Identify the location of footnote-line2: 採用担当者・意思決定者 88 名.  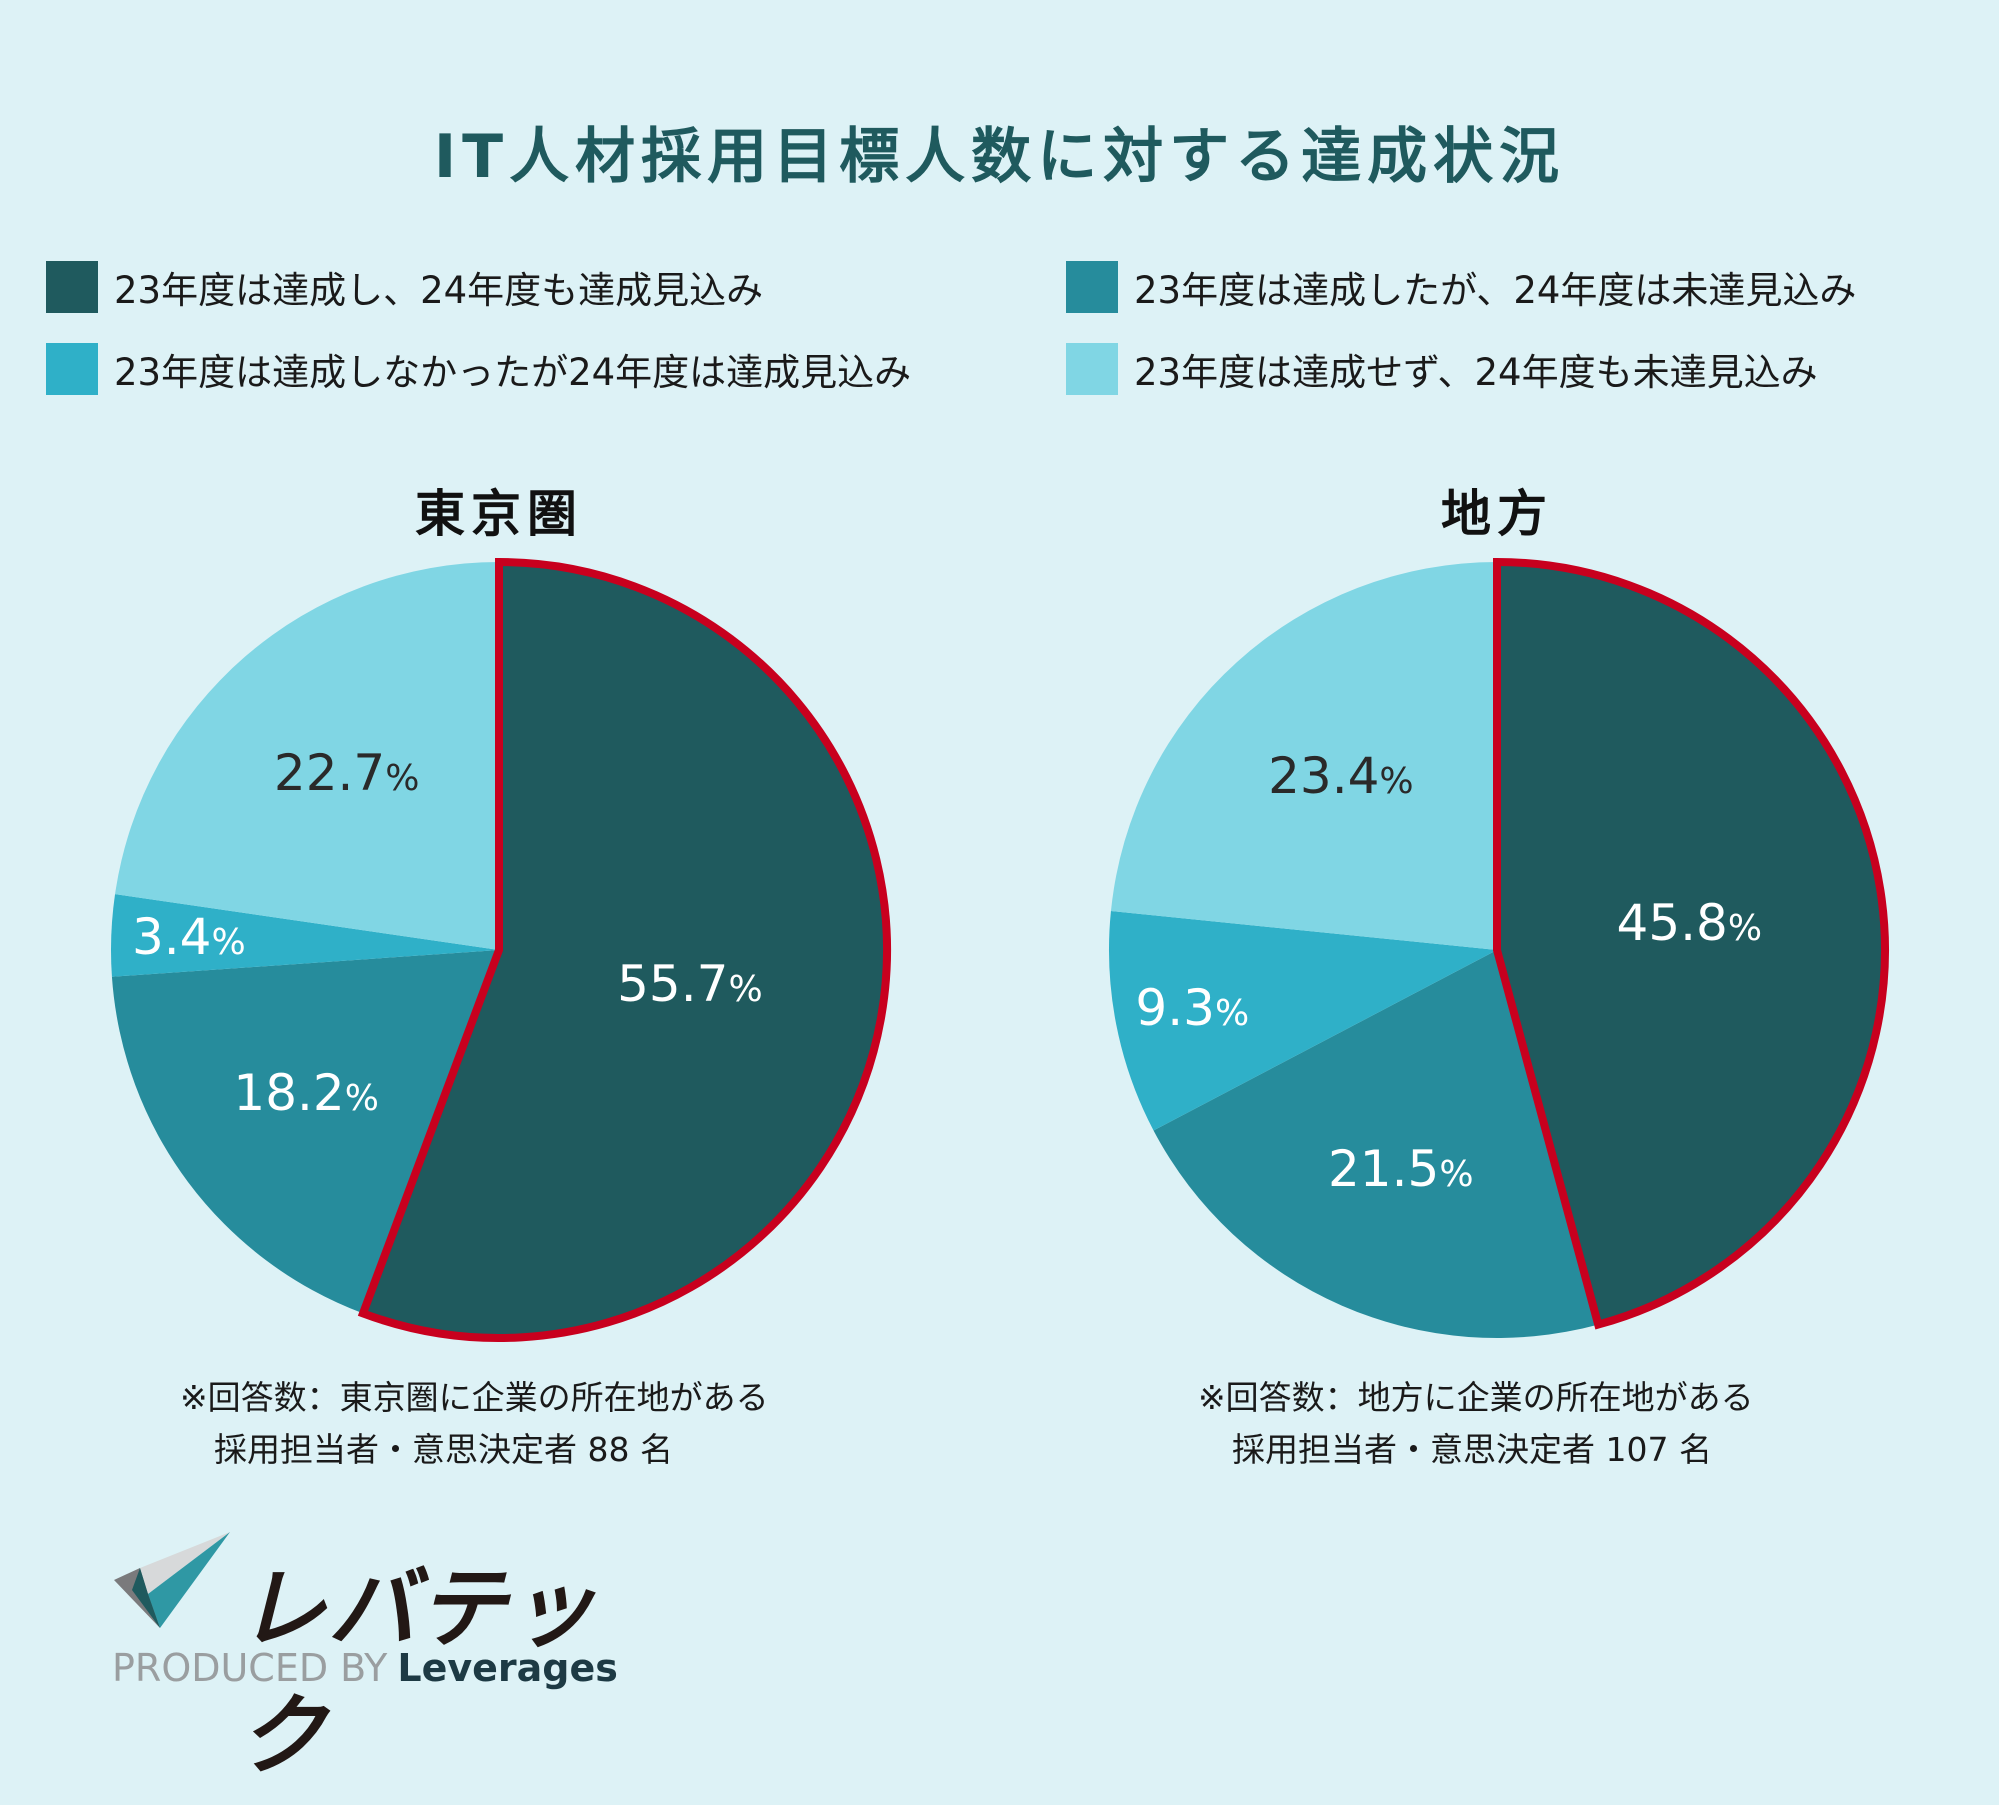
(443, 1449).